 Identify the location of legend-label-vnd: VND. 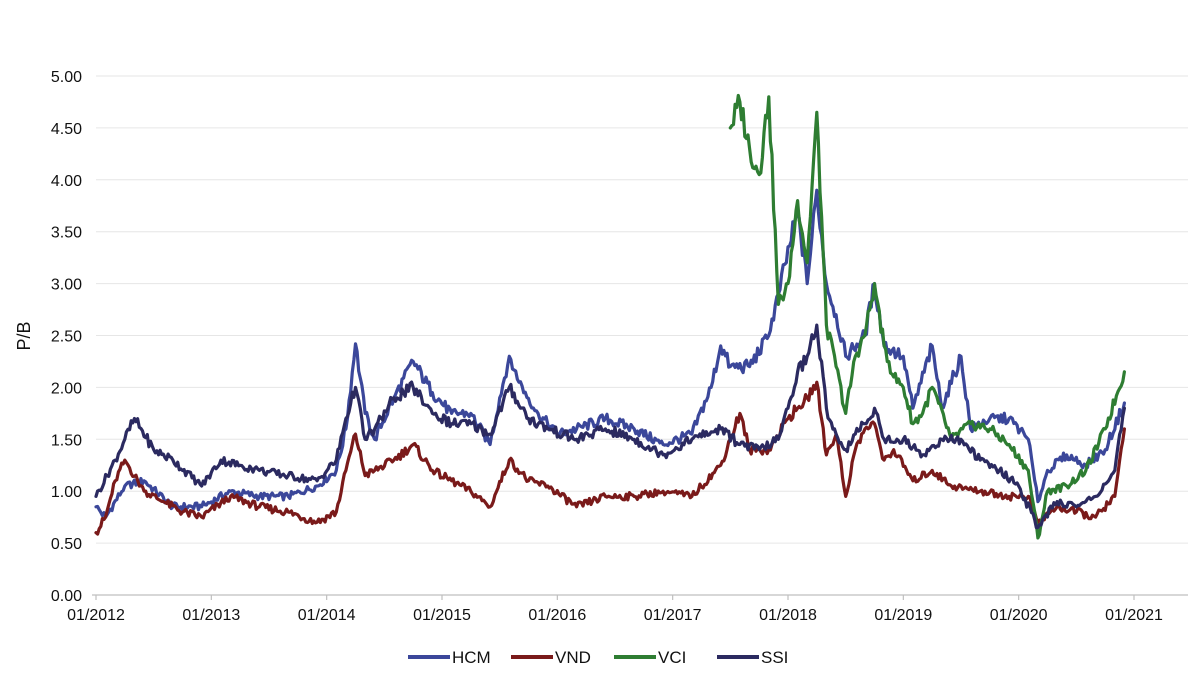
(573, 657).